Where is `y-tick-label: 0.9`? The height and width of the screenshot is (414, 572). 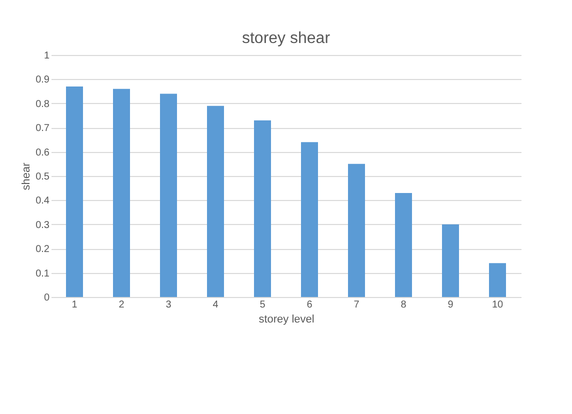
y-tick-label: 0.9 is located at coordinates (43, 80).